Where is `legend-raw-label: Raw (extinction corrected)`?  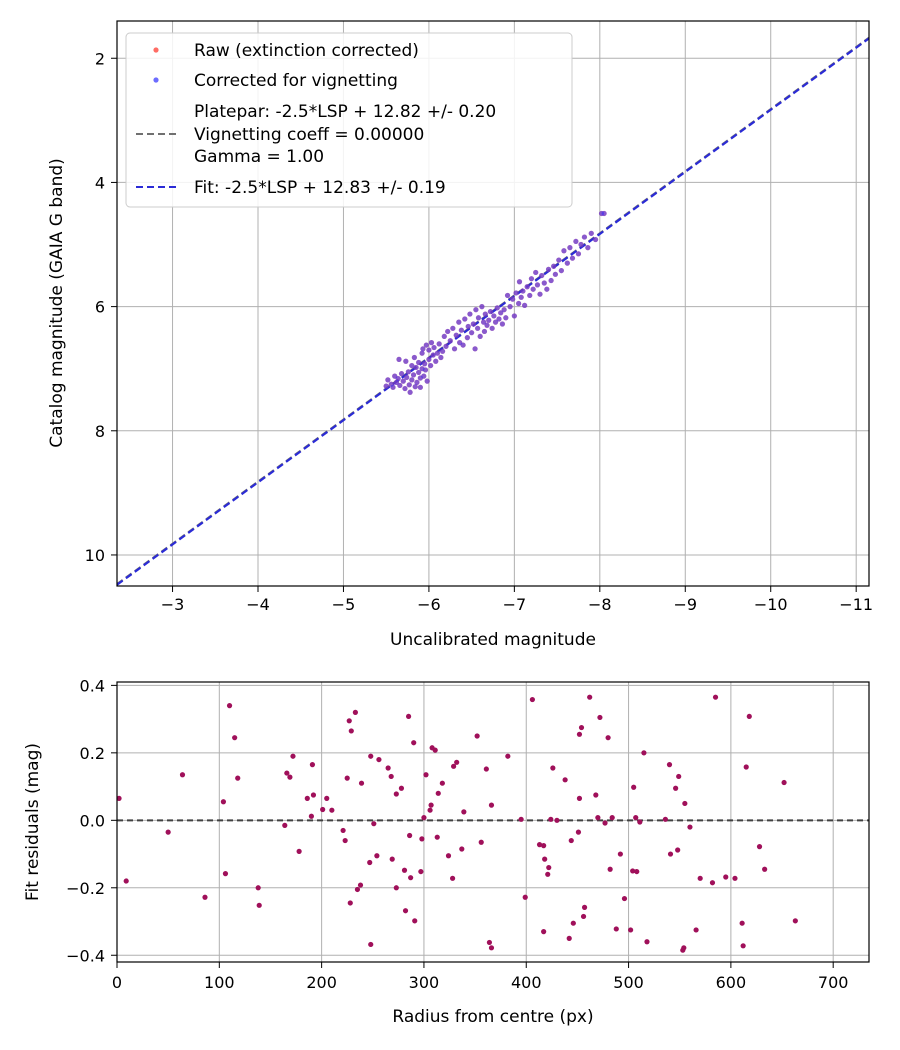 legend-raw-label: Raw (extinction corrected) is located at coordinates (306, 51).